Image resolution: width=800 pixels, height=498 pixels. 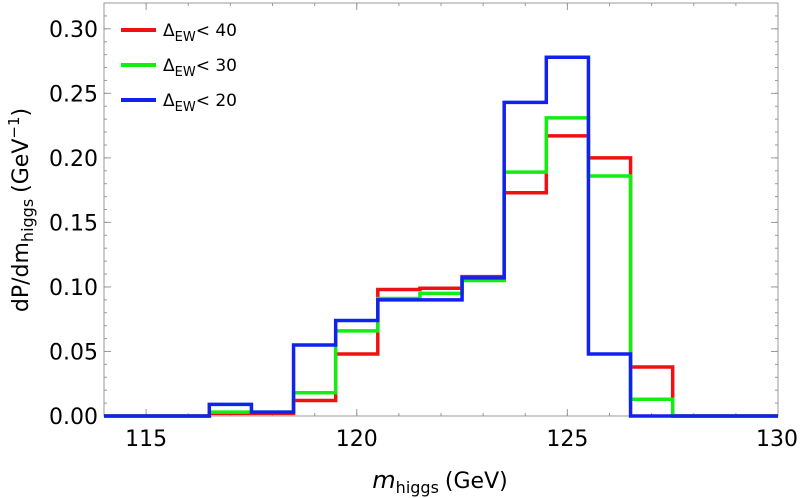 What do you see at coordinates (200, 33) in the screenshot?
I see `legend-label-40: ΔEW< 40` at bounding box center [200, 33].